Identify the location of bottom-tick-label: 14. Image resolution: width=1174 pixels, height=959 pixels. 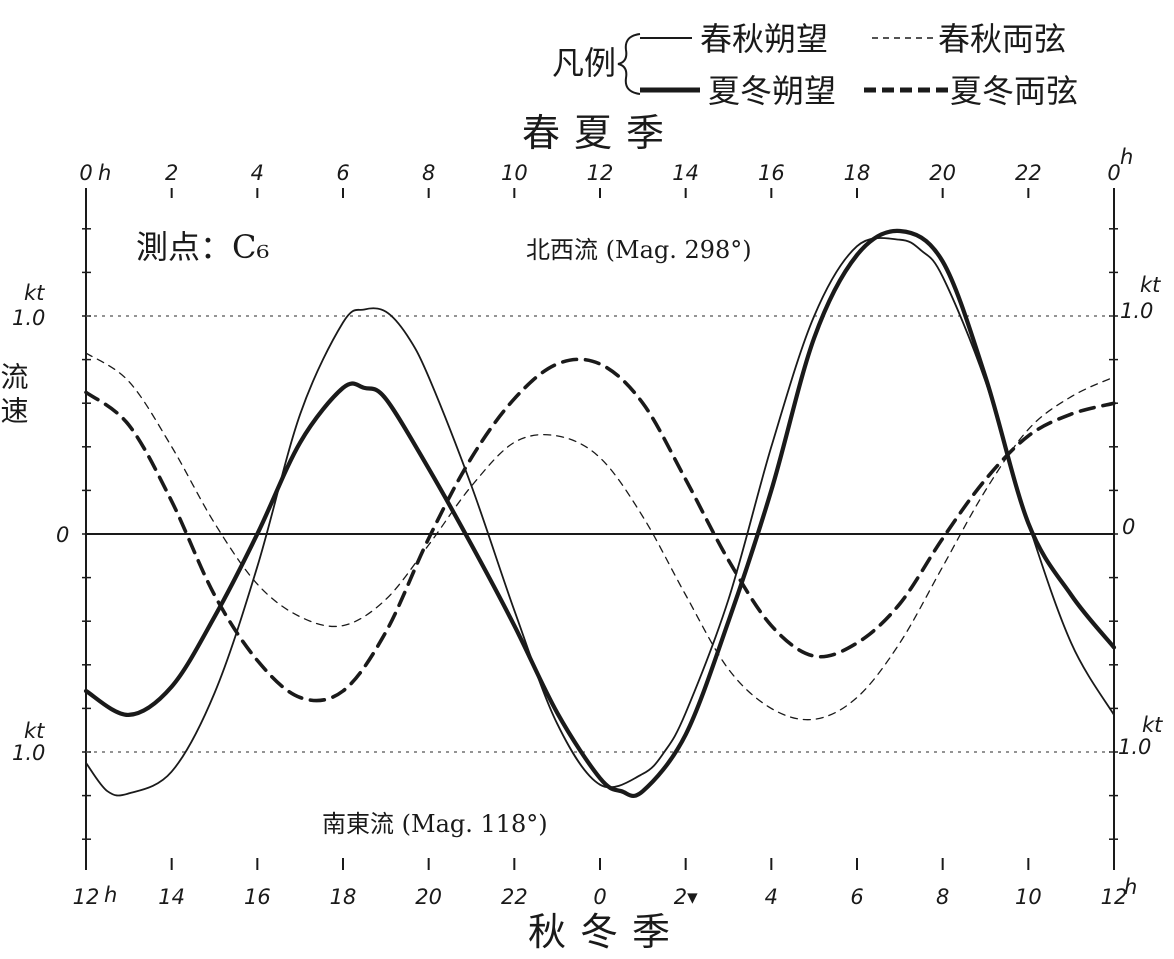
(171, 897).